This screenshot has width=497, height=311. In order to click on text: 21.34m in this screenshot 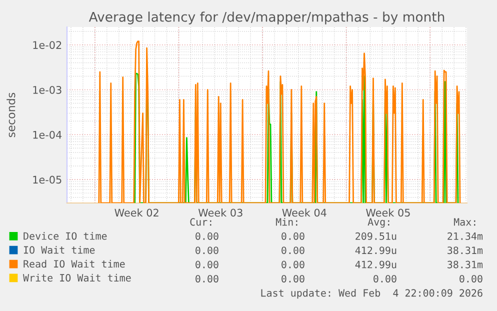, I will do `click(465, 236)`.